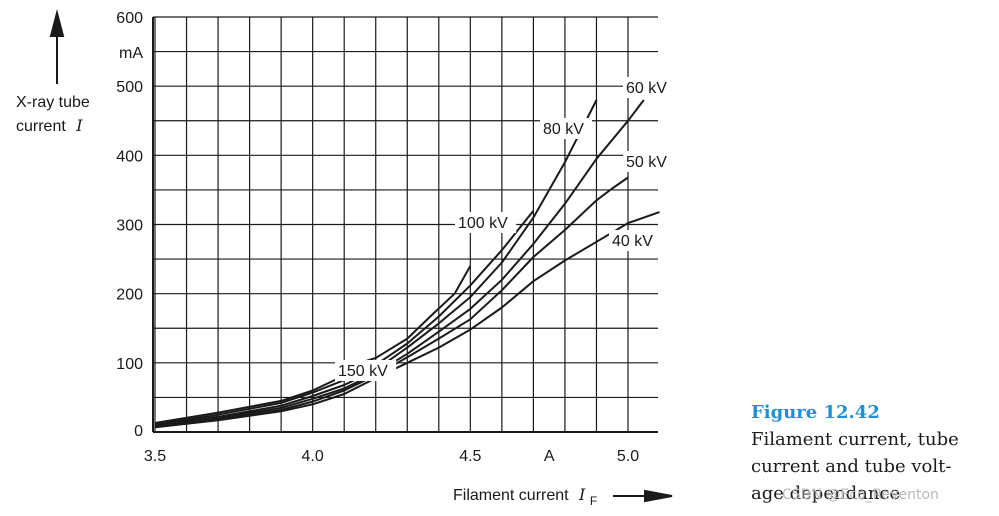 The height and width of the screenshot is (516, 999). What do you see at coordinates (643, 496) in the screenshot?
I see `x-axis-arrow-icon` at bounding box center [643, 496].